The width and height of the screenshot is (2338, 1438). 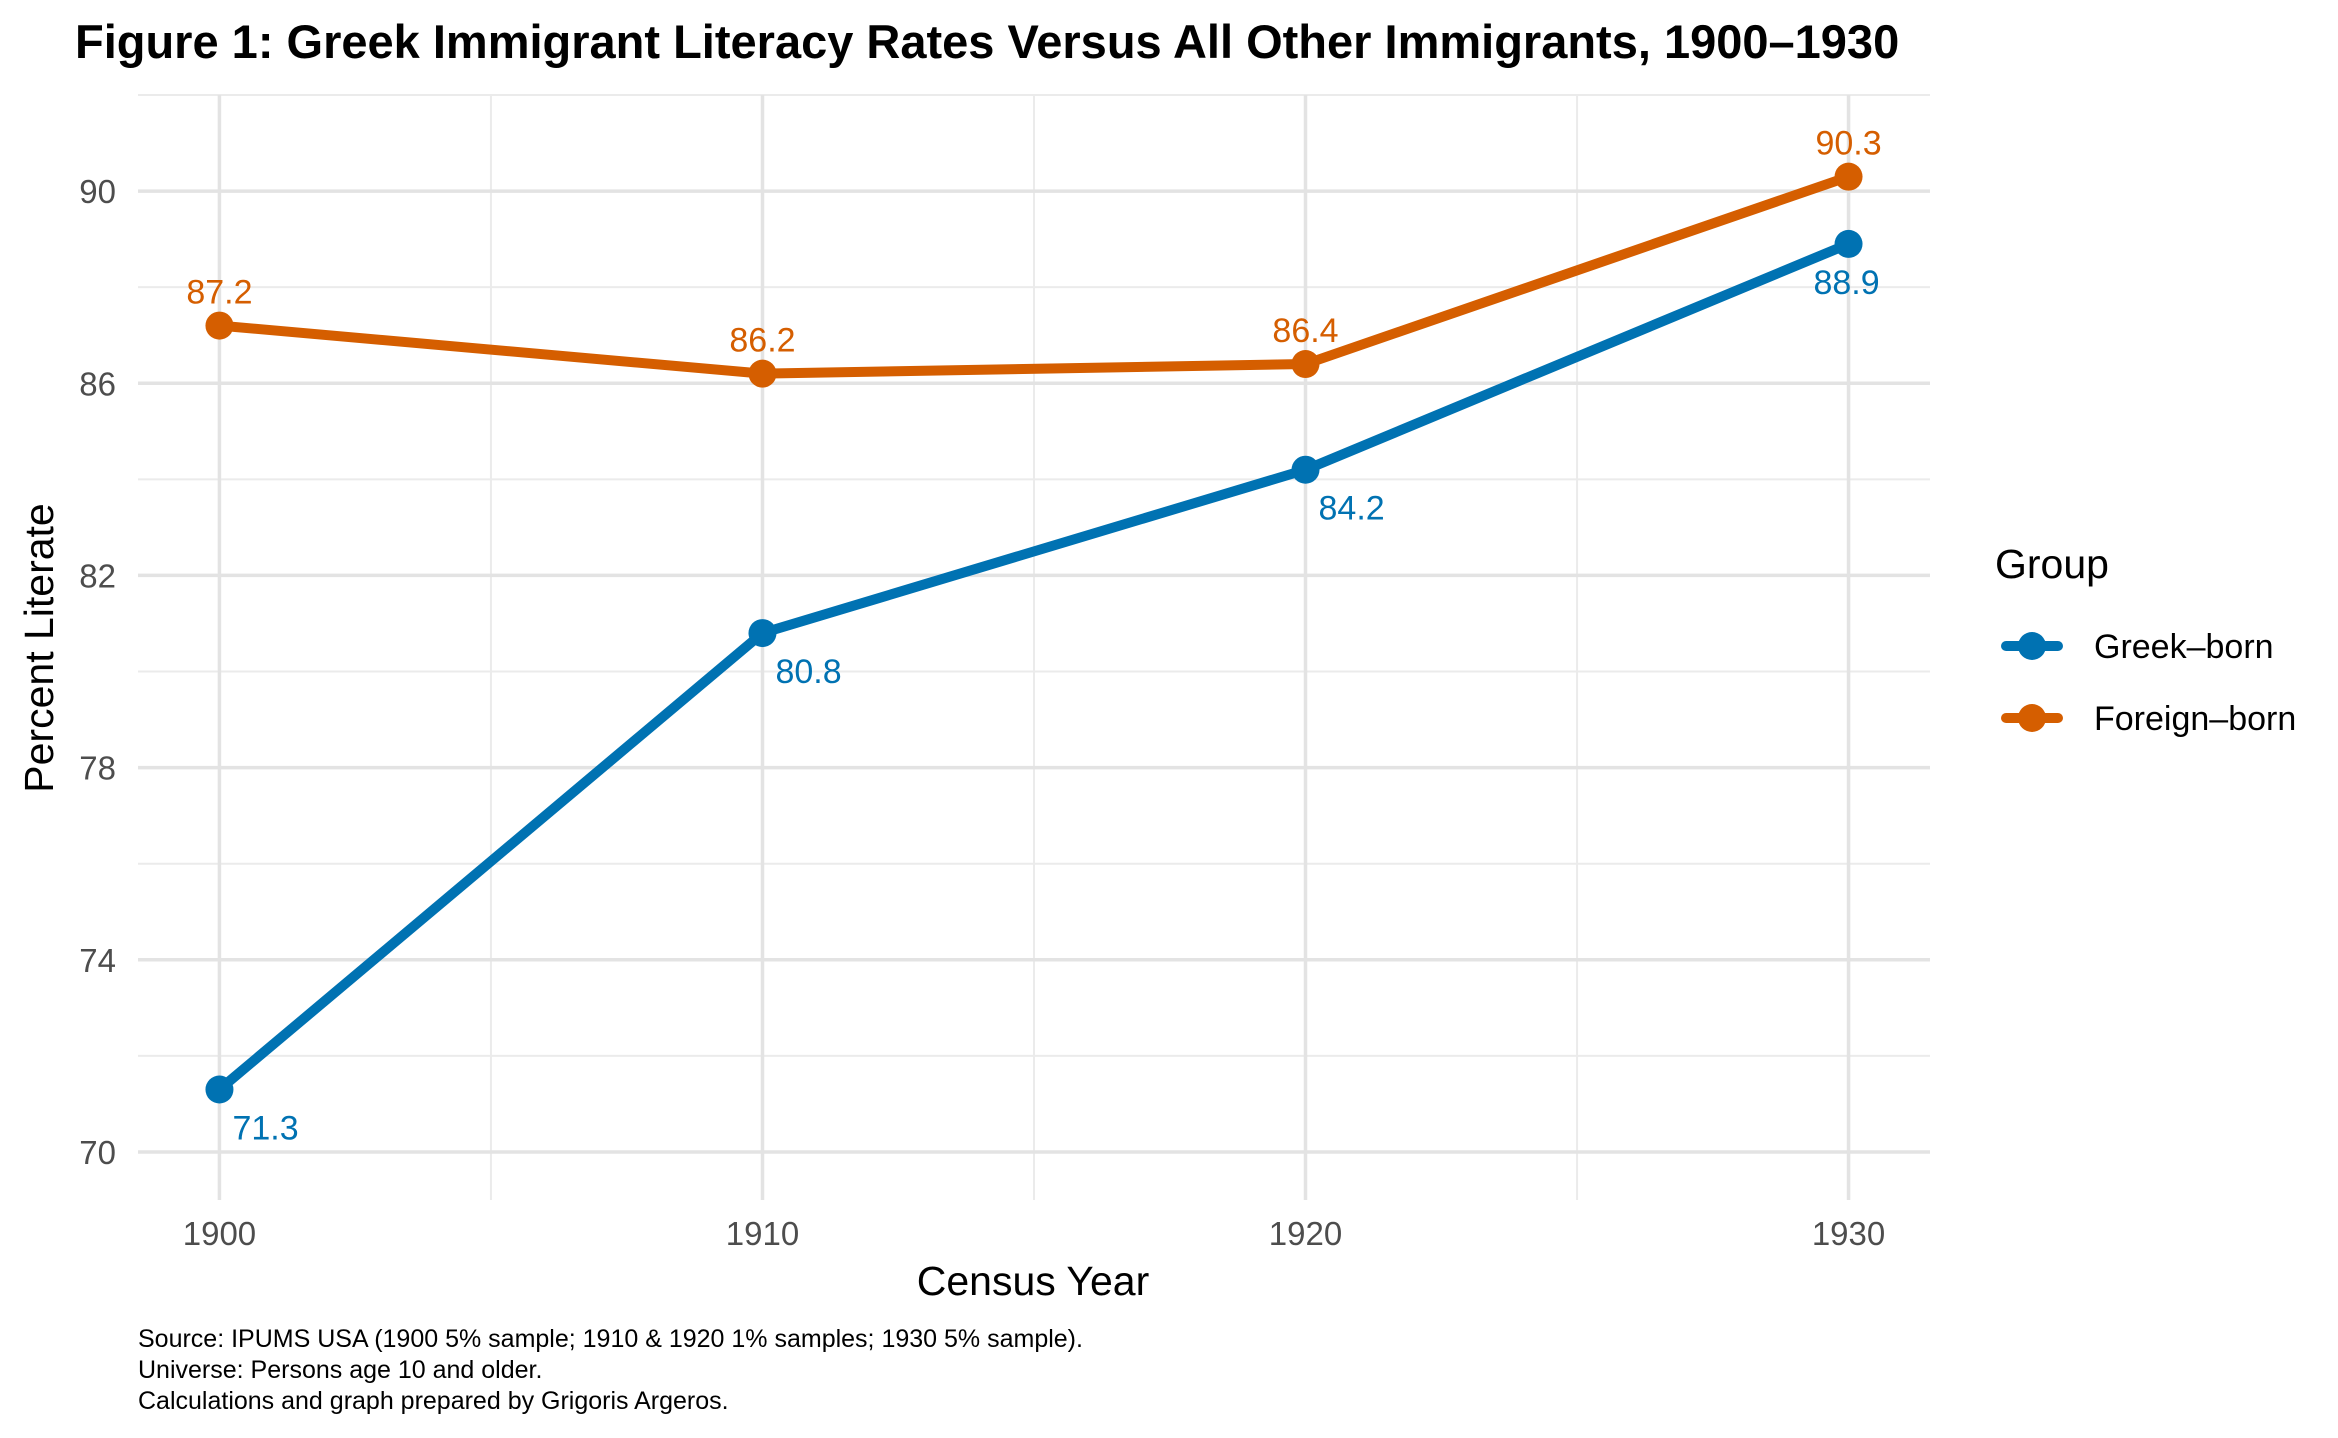 I want to click on data-label-greek: 88.9, so click(x=1846, y=283).